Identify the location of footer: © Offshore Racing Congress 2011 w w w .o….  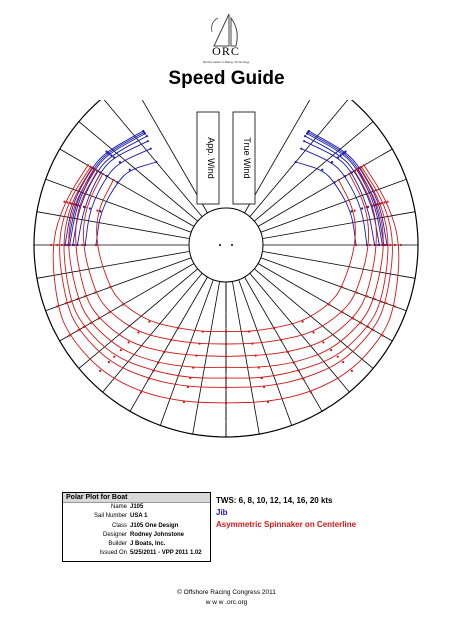
(226, 598).